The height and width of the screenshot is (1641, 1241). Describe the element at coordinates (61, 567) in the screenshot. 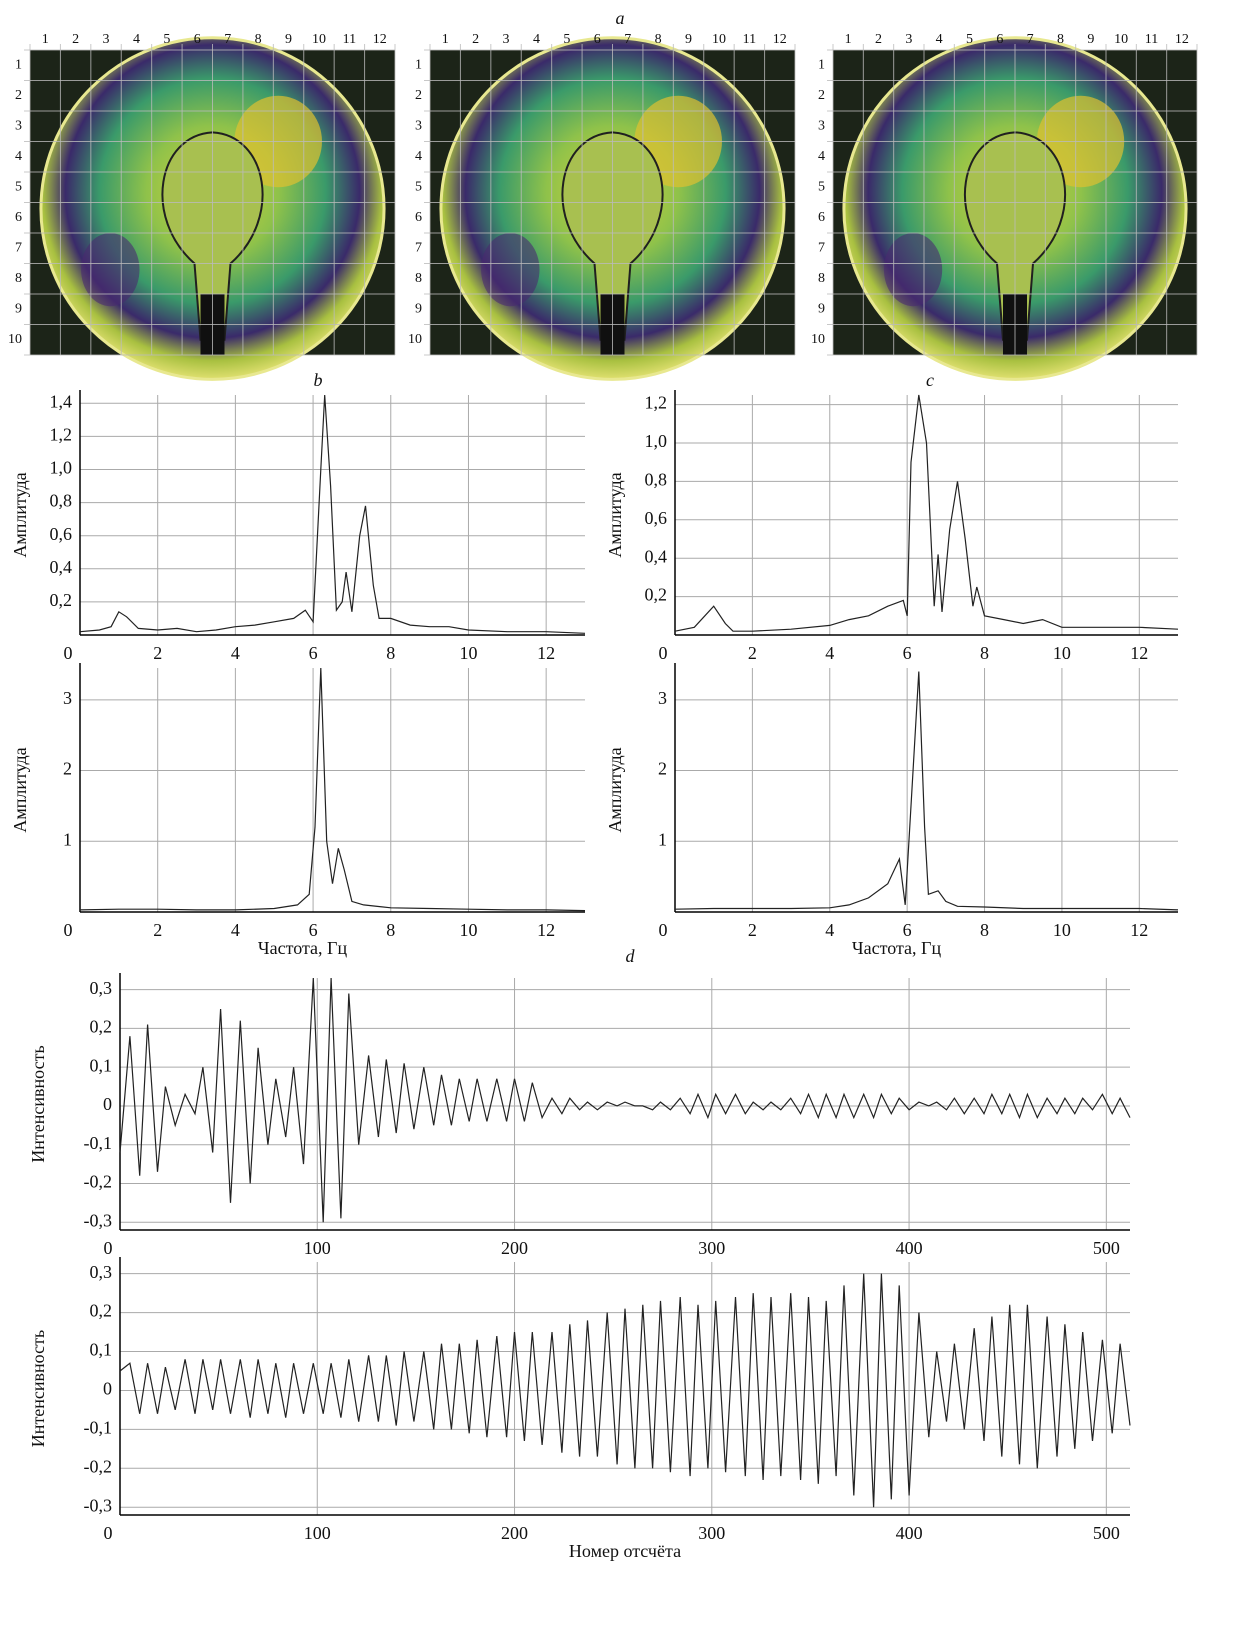

I see `y-tick-label: 0,4` at that location.